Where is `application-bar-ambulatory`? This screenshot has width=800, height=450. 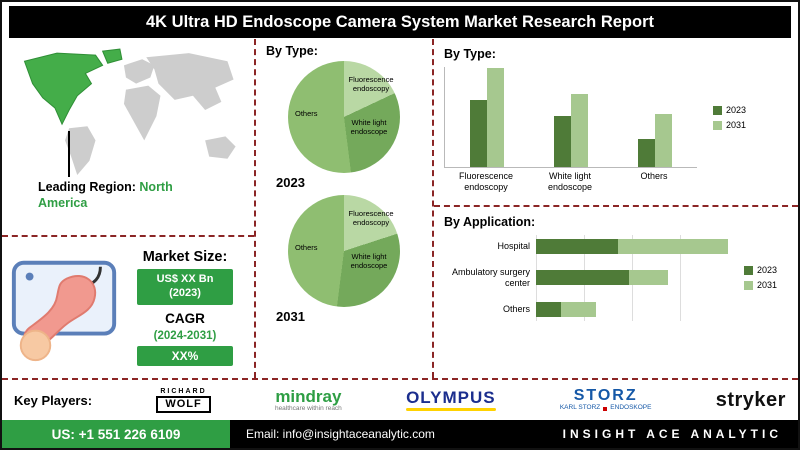 application-bar-ambulatory is located at coordinates (632, 278).